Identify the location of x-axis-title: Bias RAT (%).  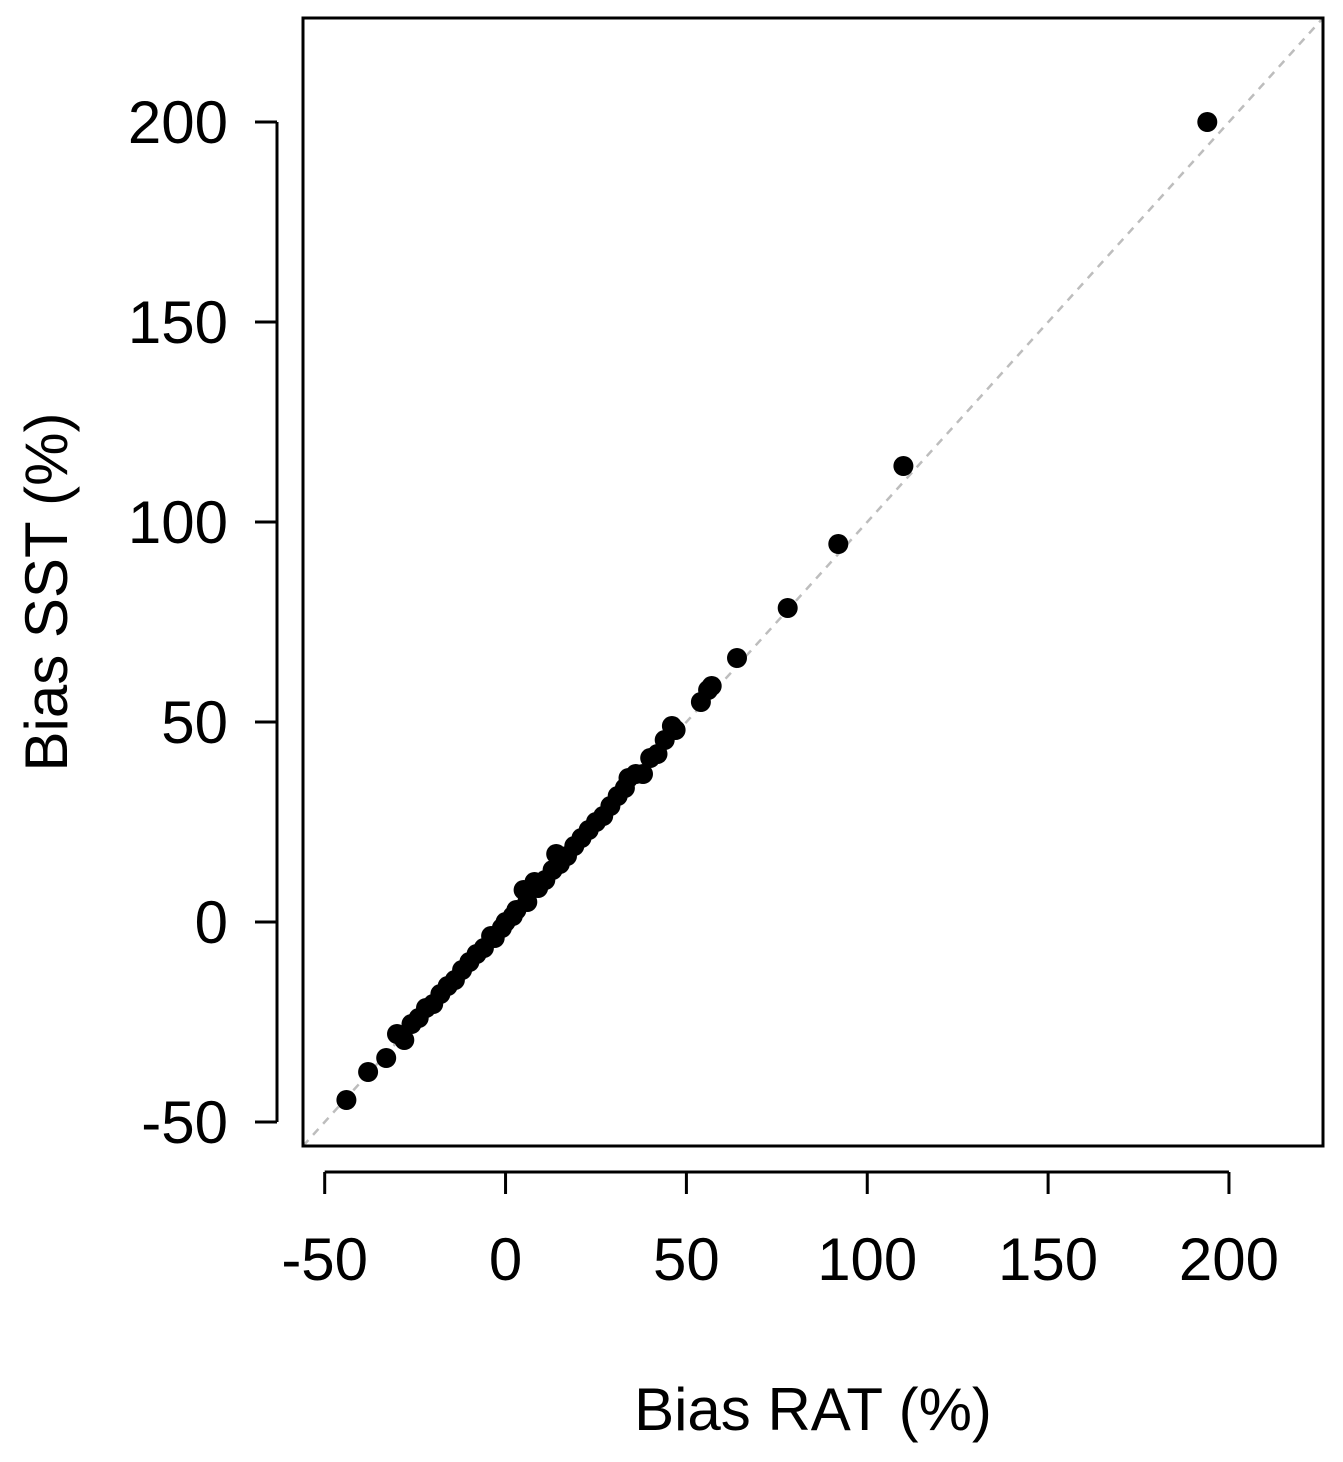
(813, 1409).